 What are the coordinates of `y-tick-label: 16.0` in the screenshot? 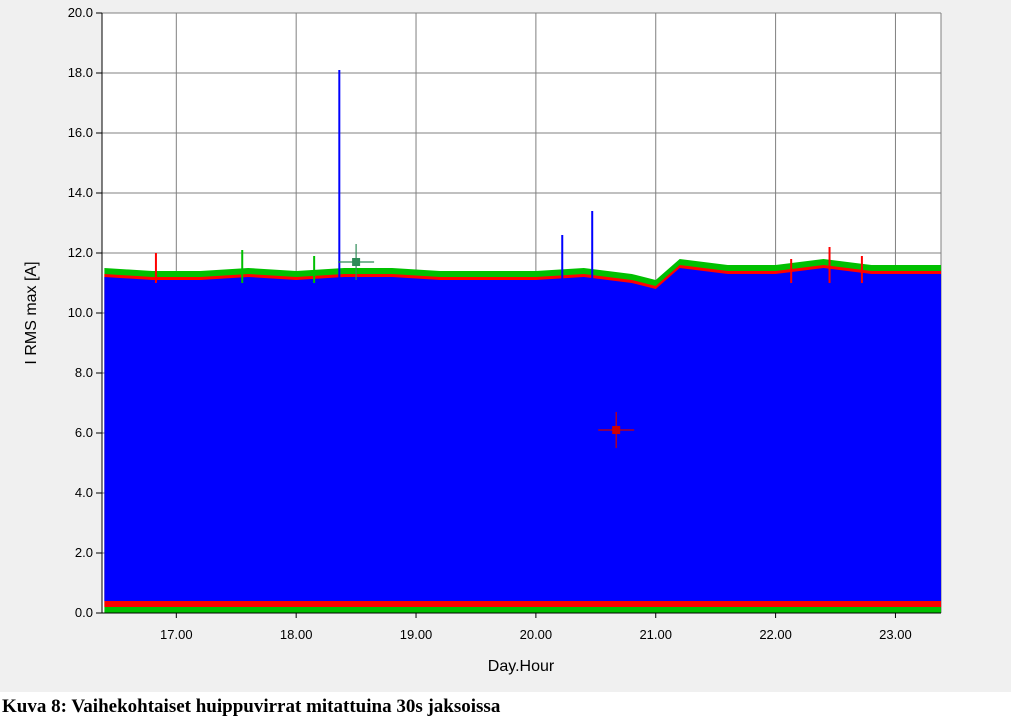 It's located at (80, 132).